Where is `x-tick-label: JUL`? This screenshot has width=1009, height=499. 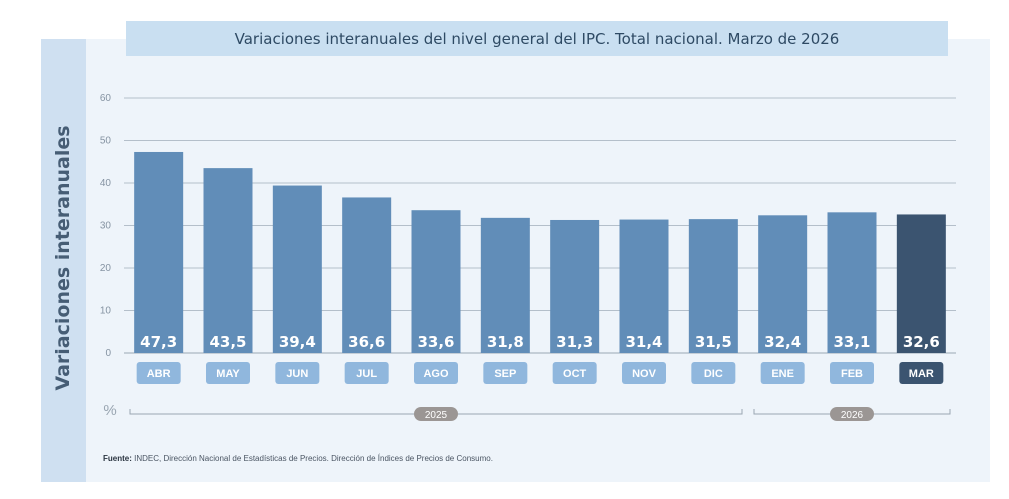 x-tick-label: JUL is located at coordinates (366, 374).